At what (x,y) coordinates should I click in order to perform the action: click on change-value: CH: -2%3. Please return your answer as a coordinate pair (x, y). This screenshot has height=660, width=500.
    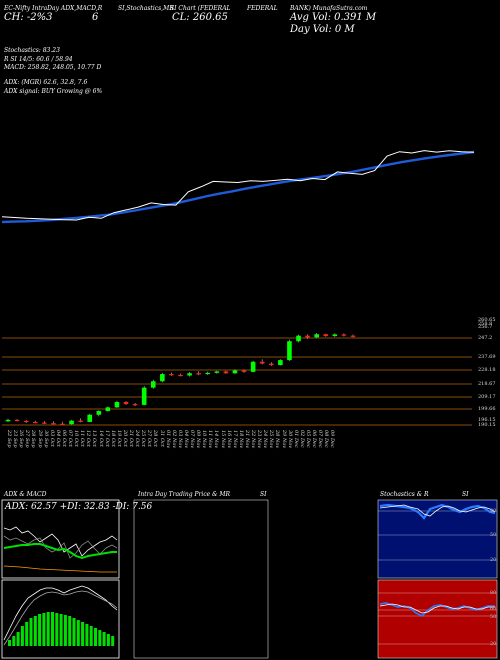
    Looking at the image, I should click on (28, 17).